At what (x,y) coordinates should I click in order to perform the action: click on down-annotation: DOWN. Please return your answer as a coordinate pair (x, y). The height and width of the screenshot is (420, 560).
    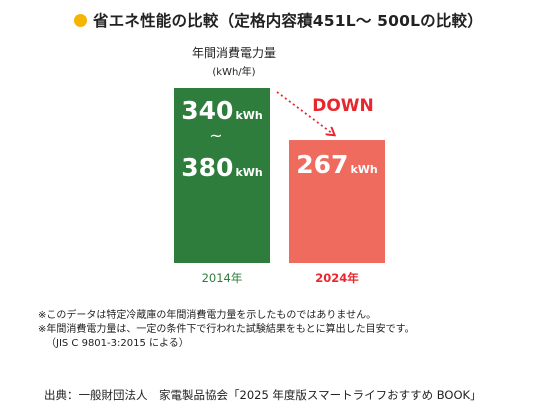
    Looking at the image, I should click on (343, 106).